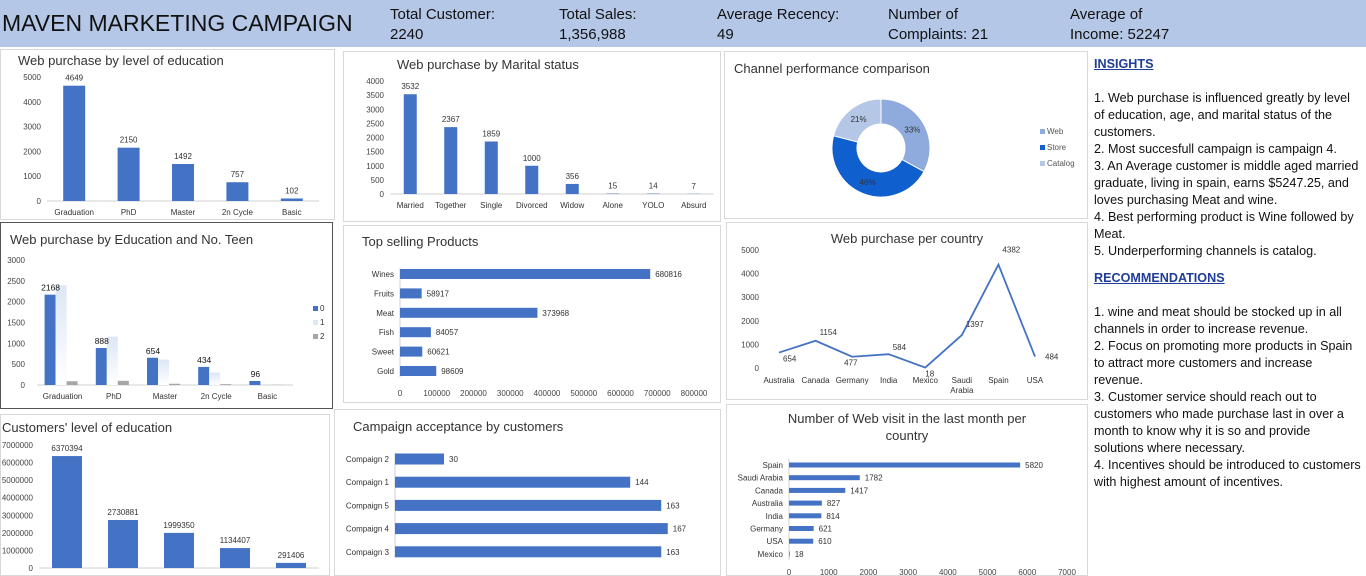 This screenshot has height=576, width=1366. Describe the element at coordinates (833, 516) in the screenshot. I see `data-label: 814` at that location.